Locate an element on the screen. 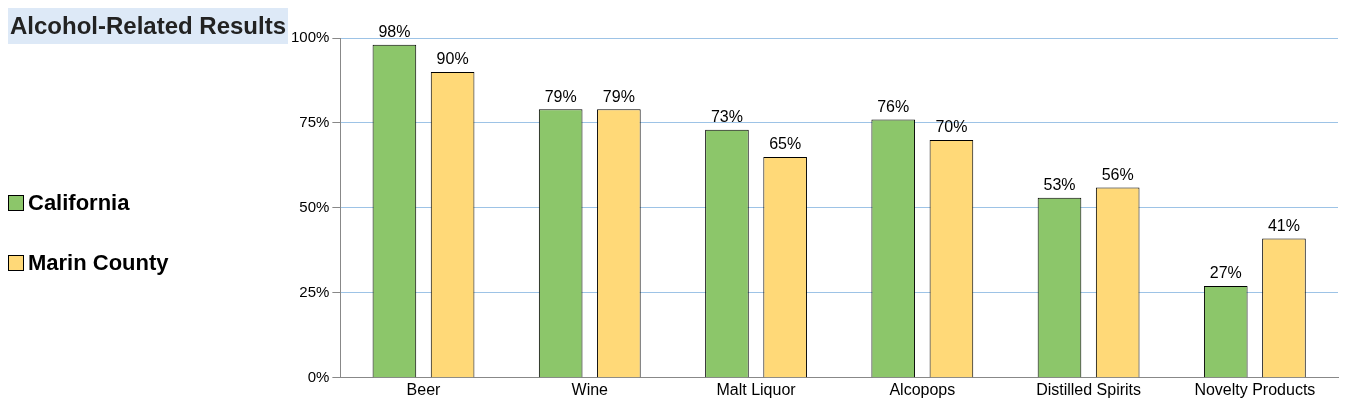 This screenshot has width=1356, height=411. data-label: 65% is located at coordinates (785, 144).